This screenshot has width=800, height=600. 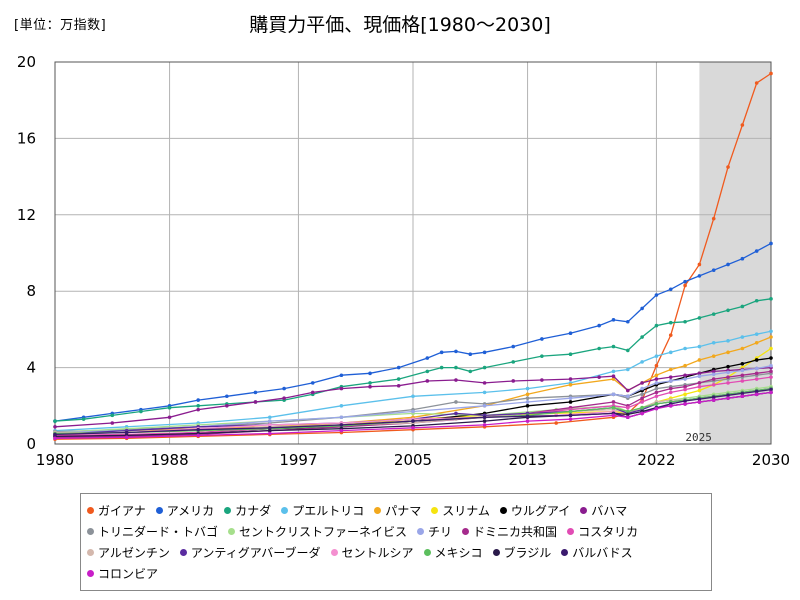 I want to click on legend-item: プエルトリコ, so click(x=322, y=510).